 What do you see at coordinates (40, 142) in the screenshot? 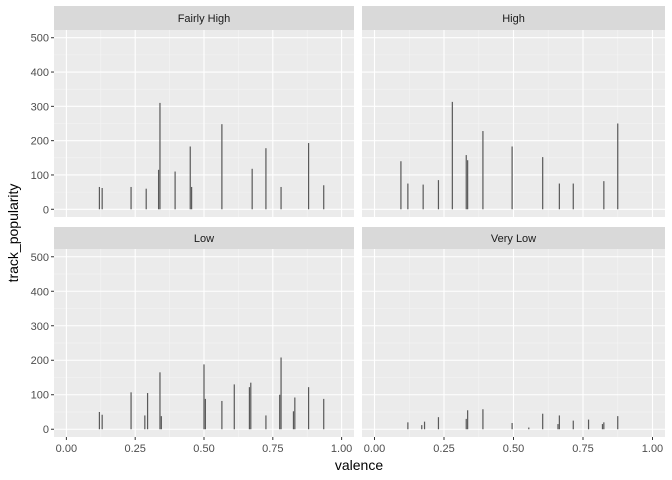
I see `y-tick-label: 200` at bounding box center [40, 142].